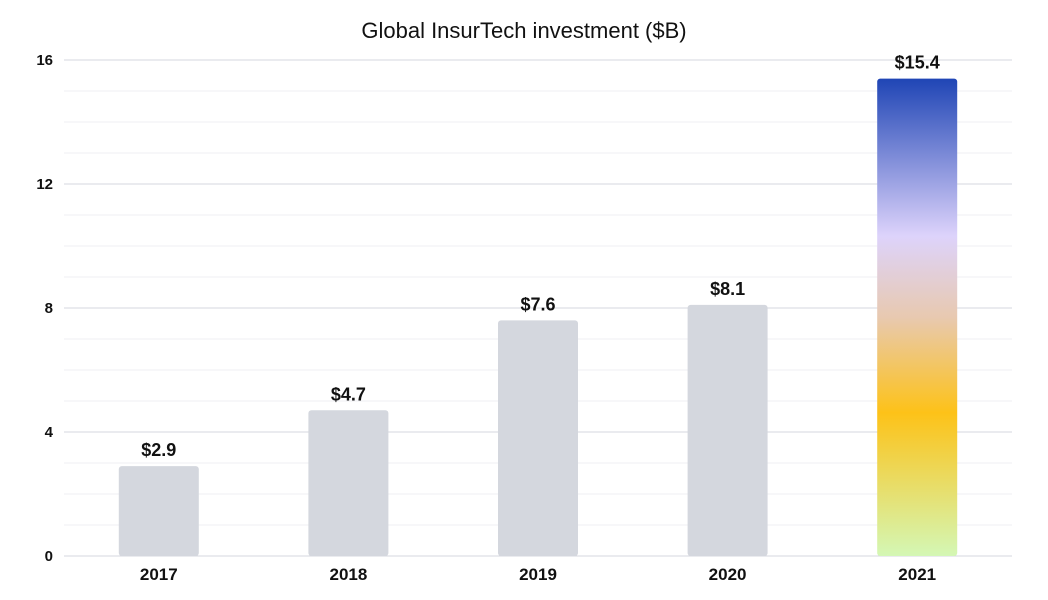 The height and width of the screenshot is (600, 1048). I want to click on data-label: $7.6, so click(537, 304).